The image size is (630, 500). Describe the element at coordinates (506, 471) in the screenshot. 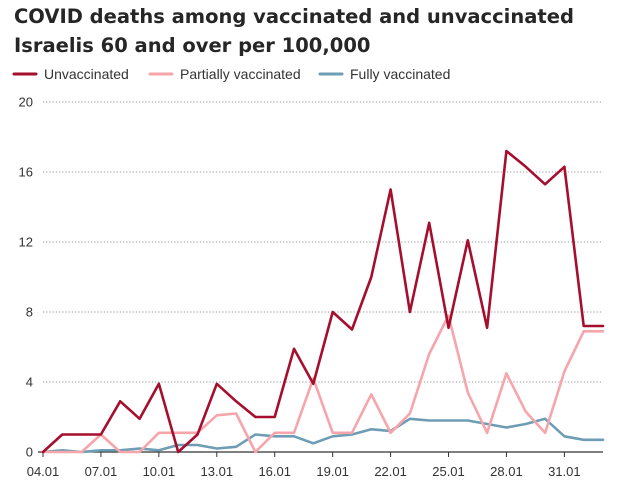

I see `x-tick-label-8: 28.01` at that location.